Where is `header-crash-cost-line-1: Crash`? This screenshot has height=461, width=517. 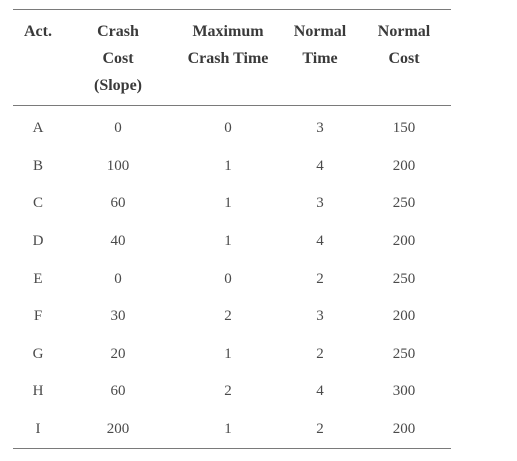
header-crash-cost-line-1: Crash is located at coordinates (118, 31).